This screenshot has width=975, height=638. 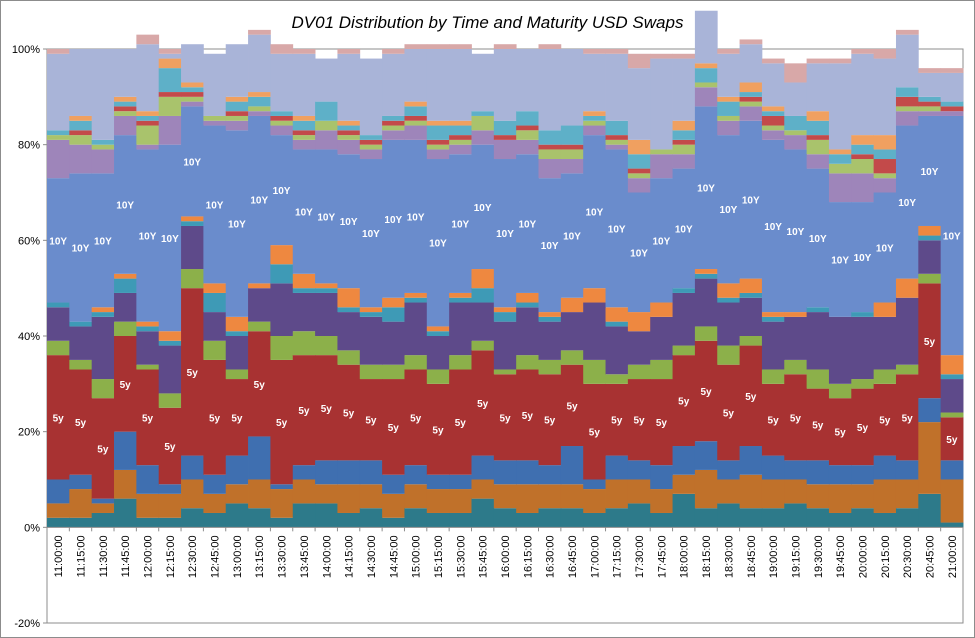 I want to click on x-tick-label: 15:00:00, so click(x=417, y=556).